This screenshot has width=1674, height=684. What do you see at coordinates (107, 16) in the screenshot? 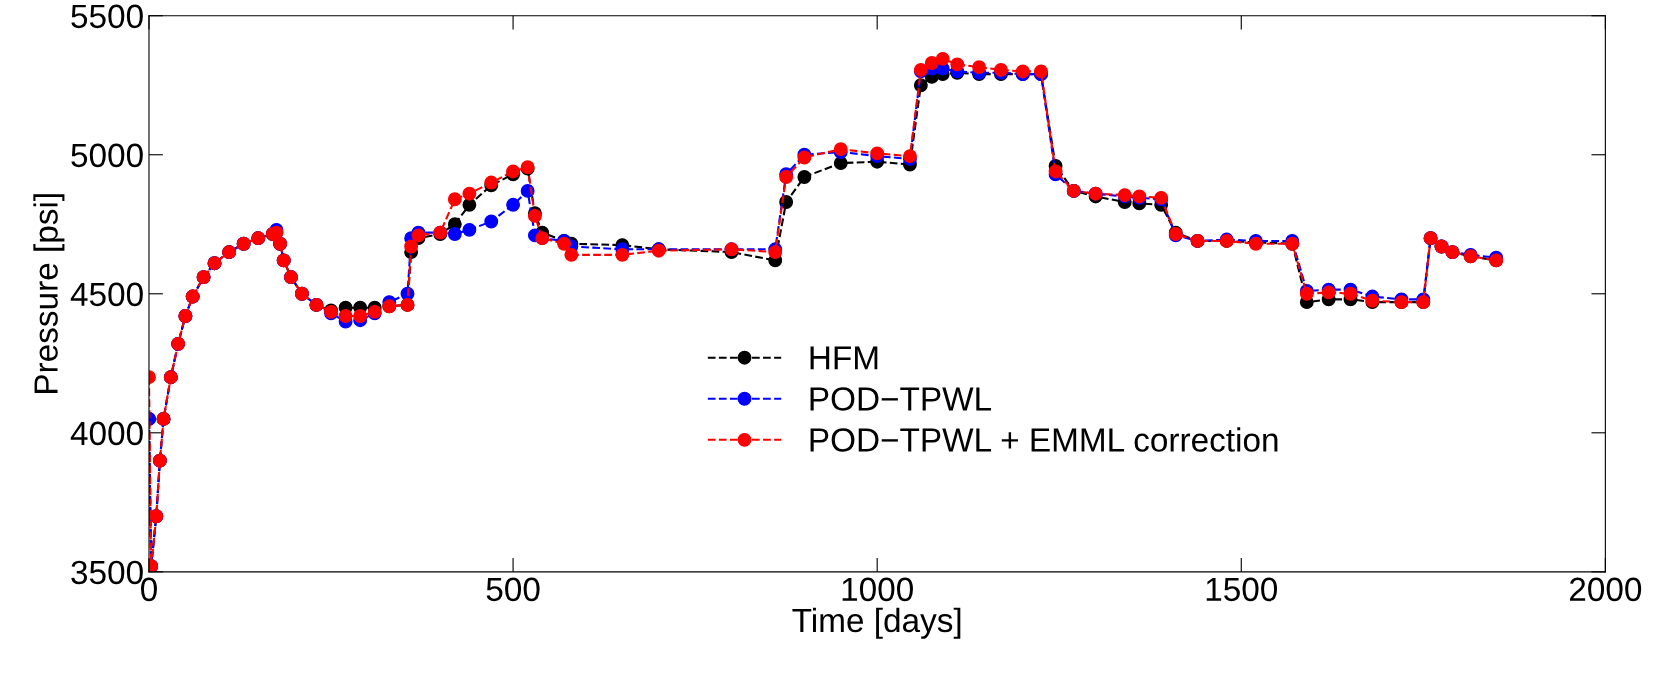
I see `y-tick-label: 5500` at bounding box center [107, 16].